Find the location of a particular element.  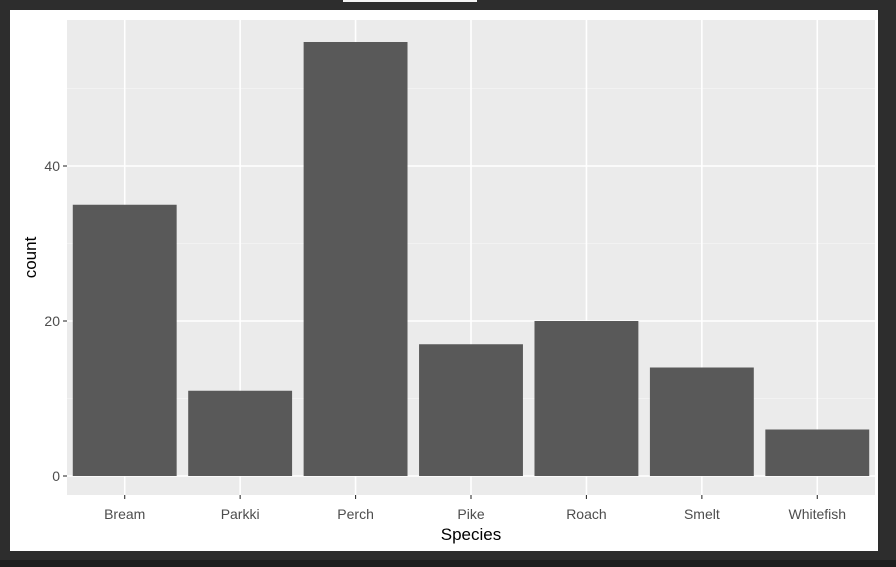

x-tick-label: Perch is located at coordinates (355, 514).